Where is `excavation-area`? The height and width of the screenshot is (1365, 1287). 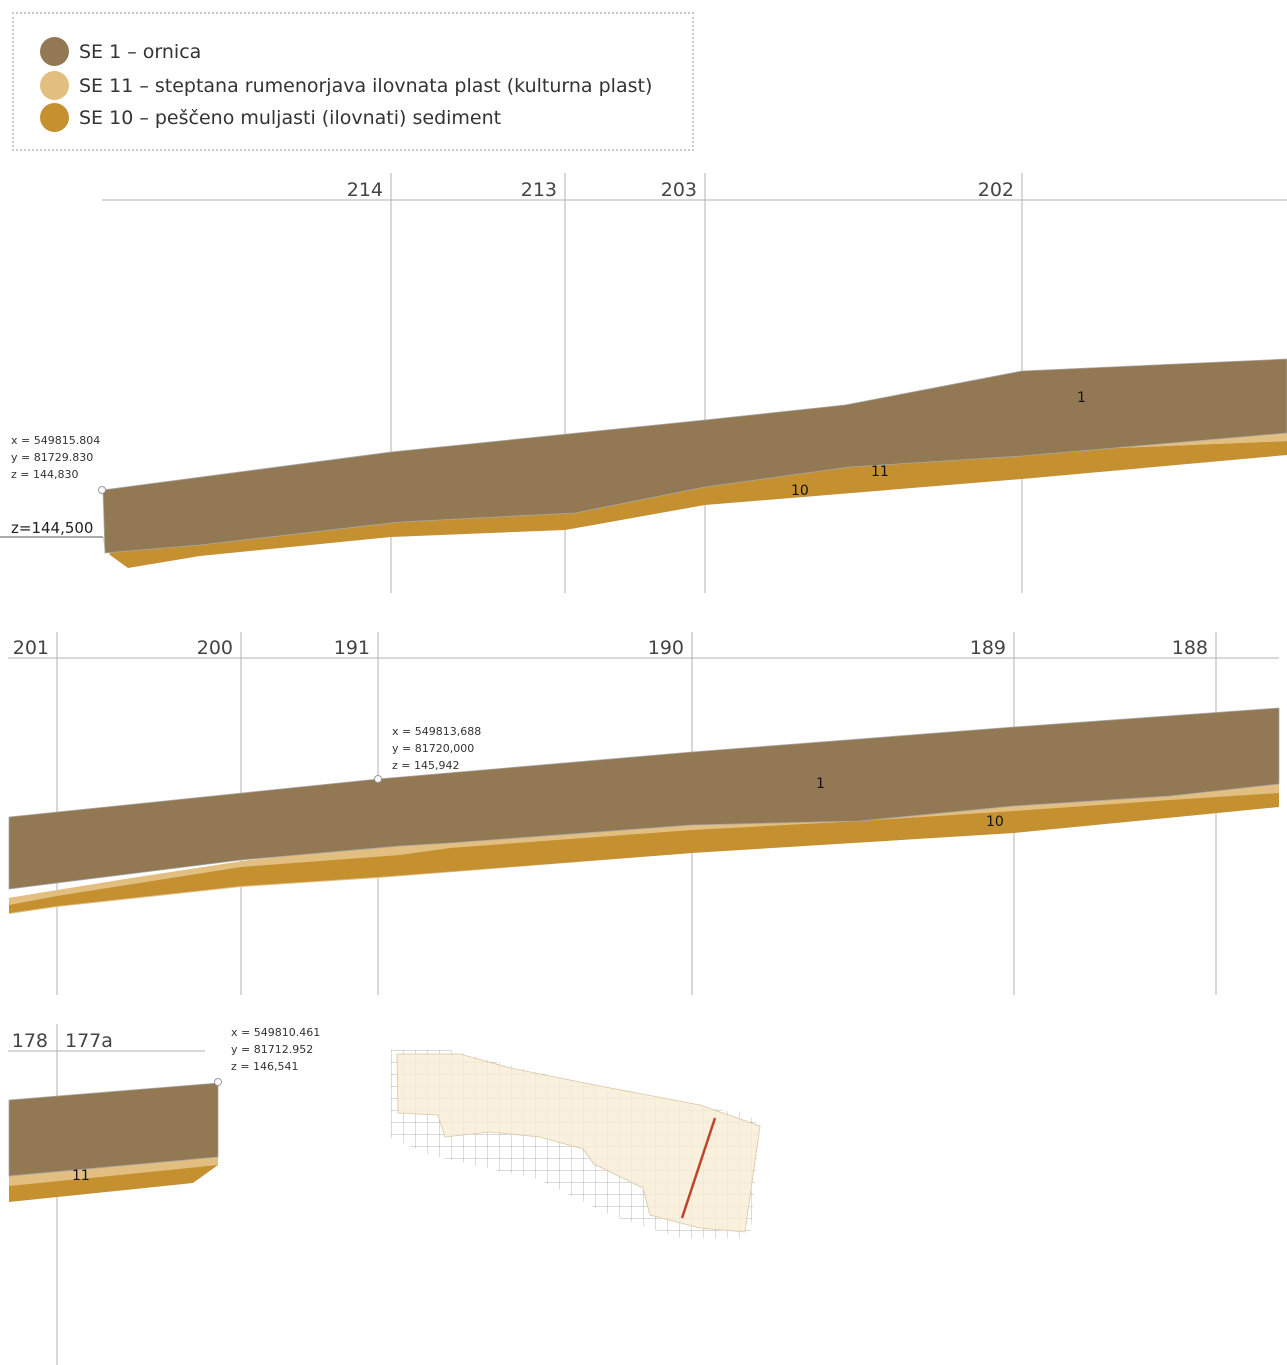
excavation-area is located at coordinates (578, 1143).